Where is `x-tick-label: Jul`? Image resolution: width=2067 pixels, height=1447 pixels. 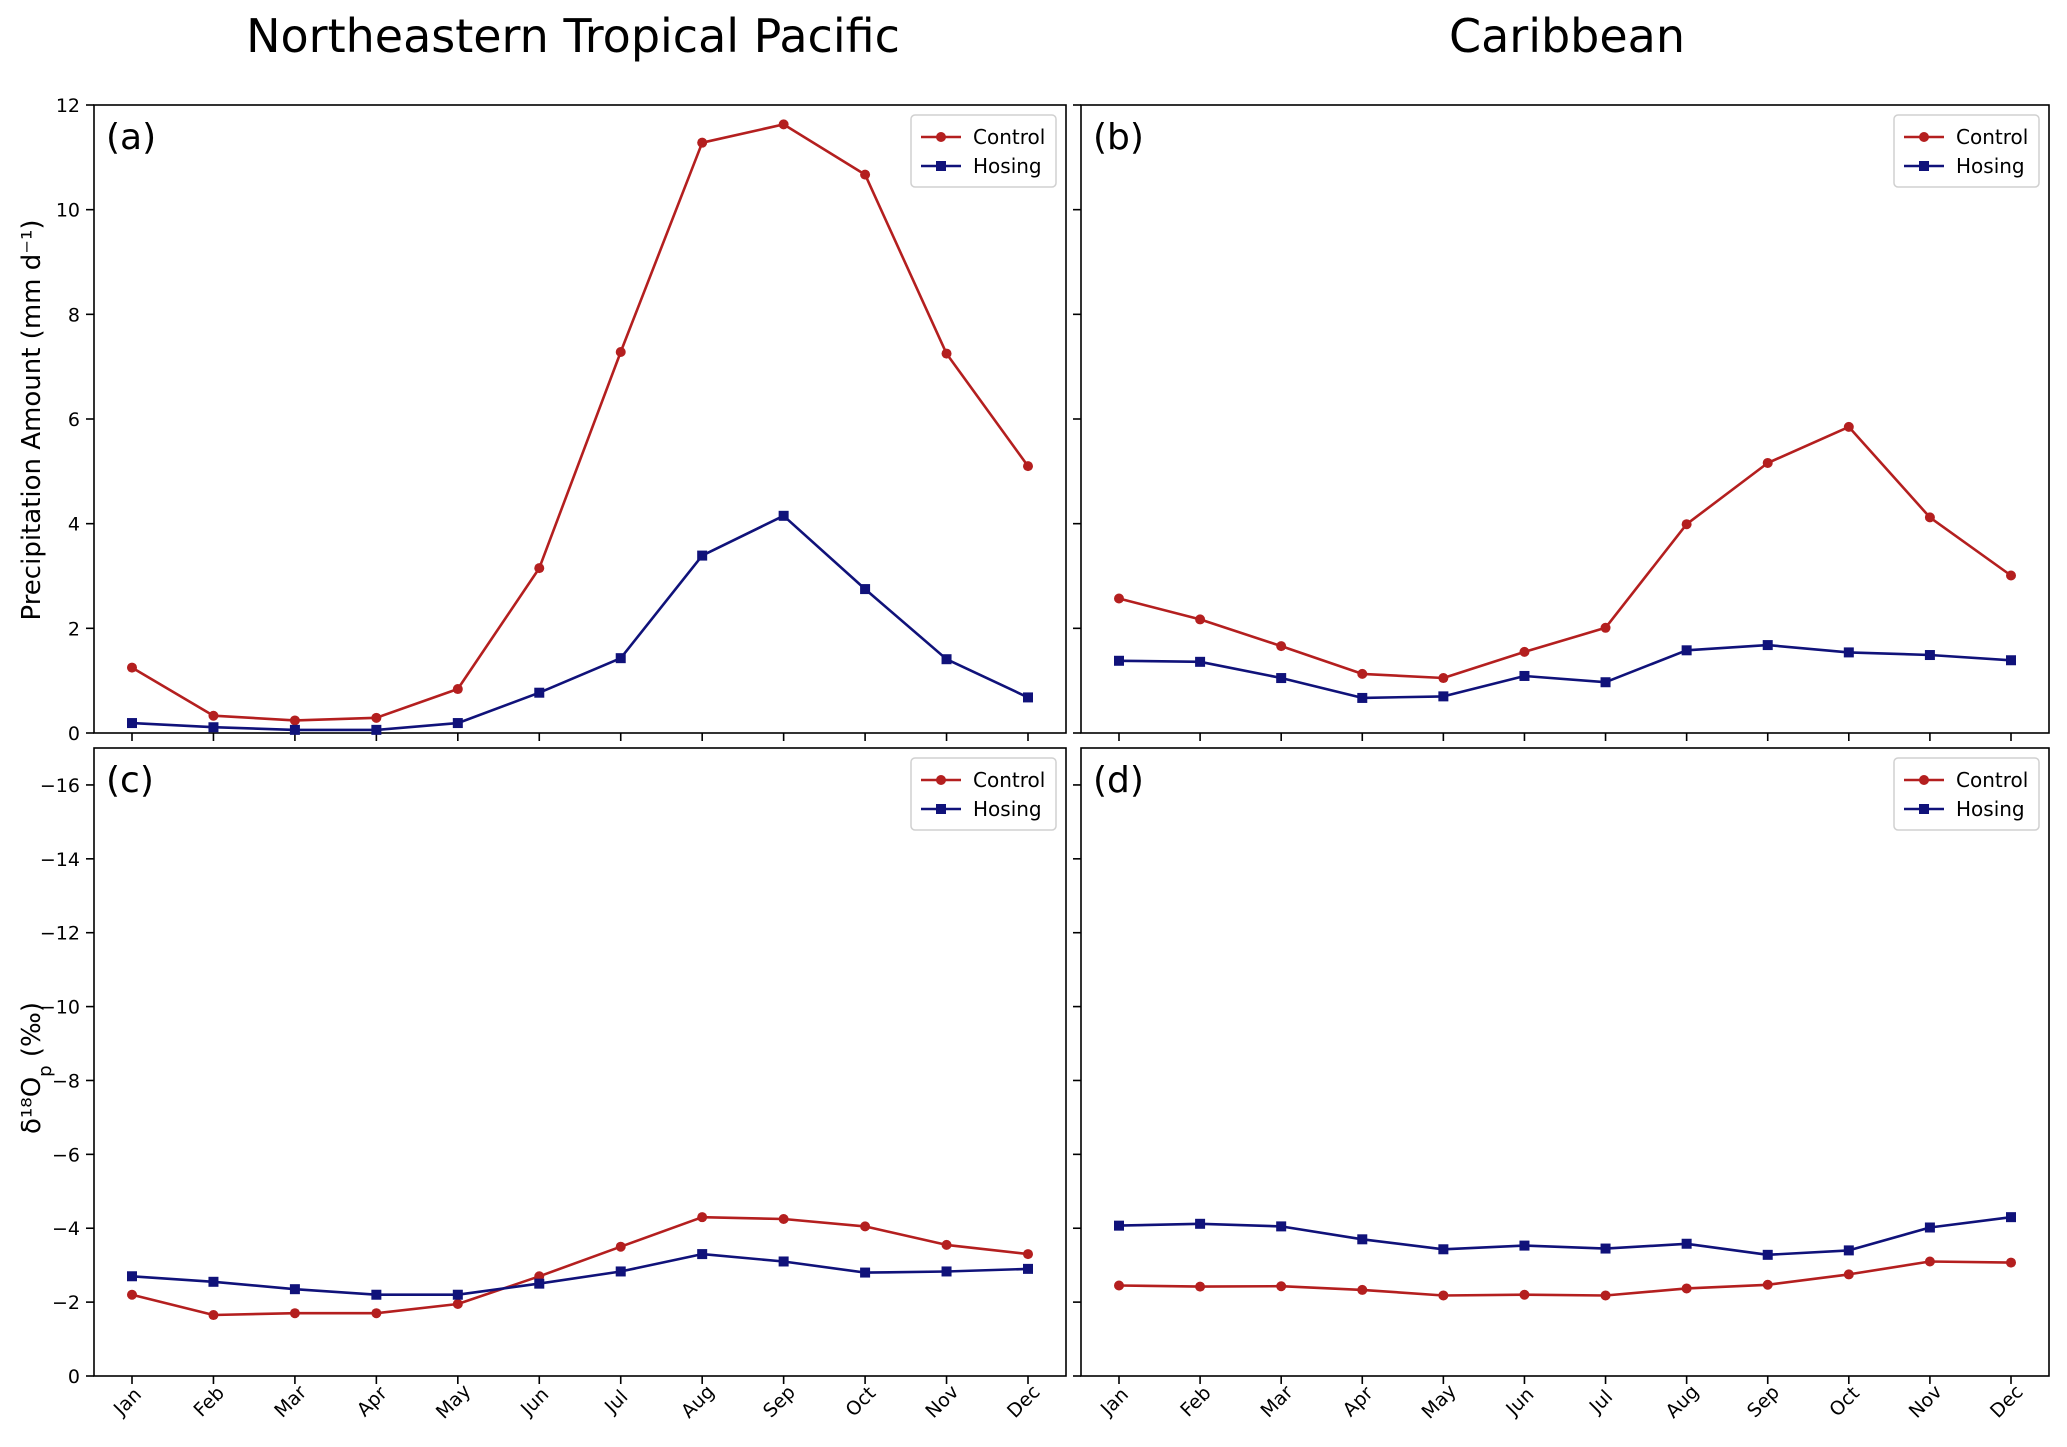 x-tick-label: Jul is located at coordinates (1601, 1402).